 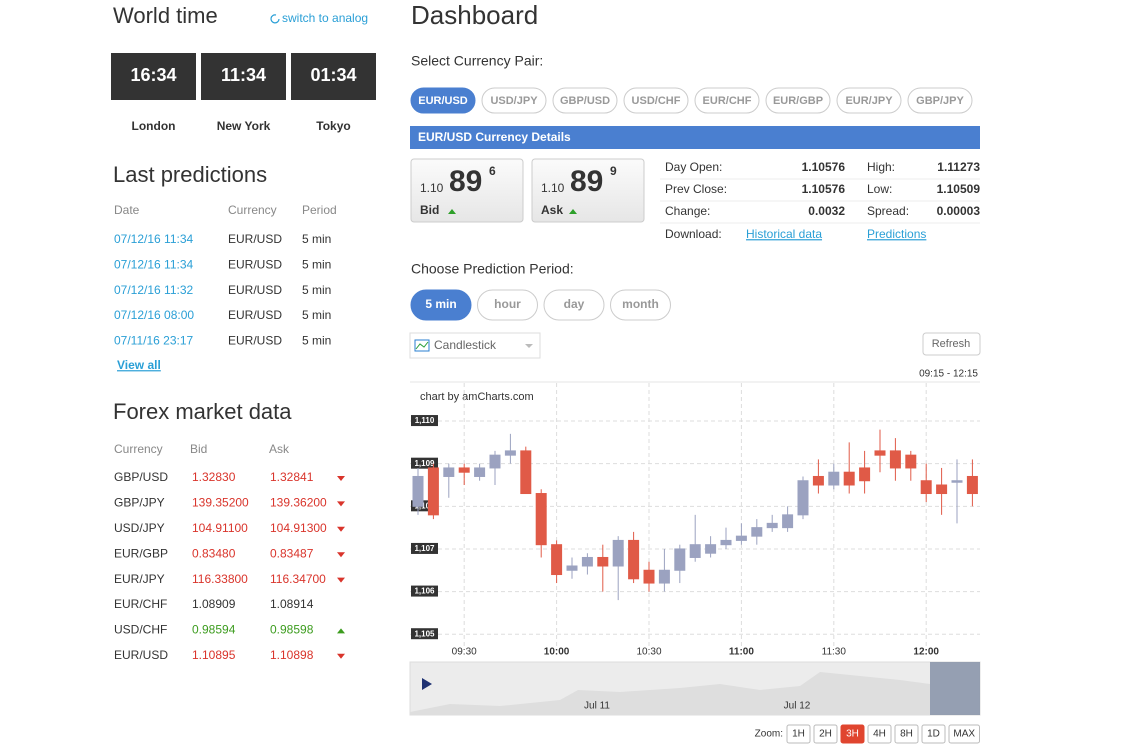 I want to click on period-label: day, so click(x=574, y=304).